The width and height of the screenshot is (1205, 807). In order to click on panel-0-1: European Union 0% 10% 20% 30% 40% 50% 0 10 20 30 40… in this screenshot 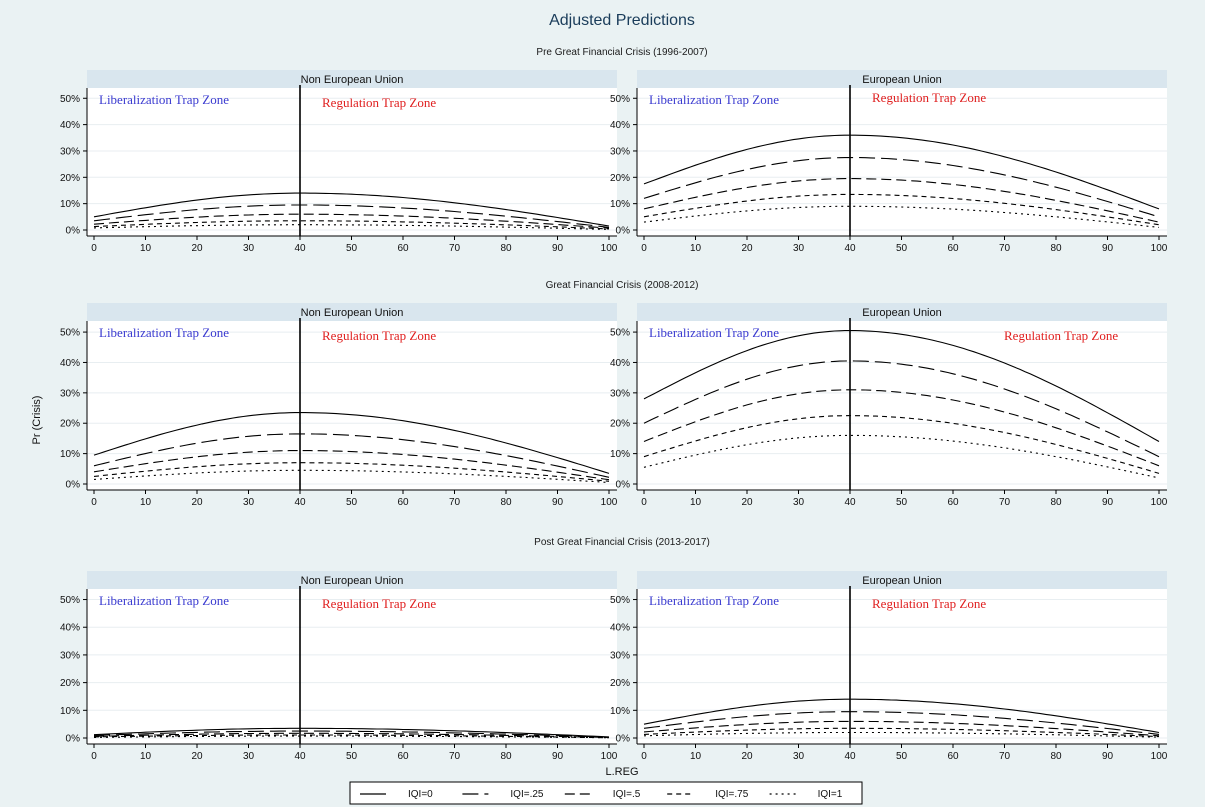, I will do `click(889, 162)`.